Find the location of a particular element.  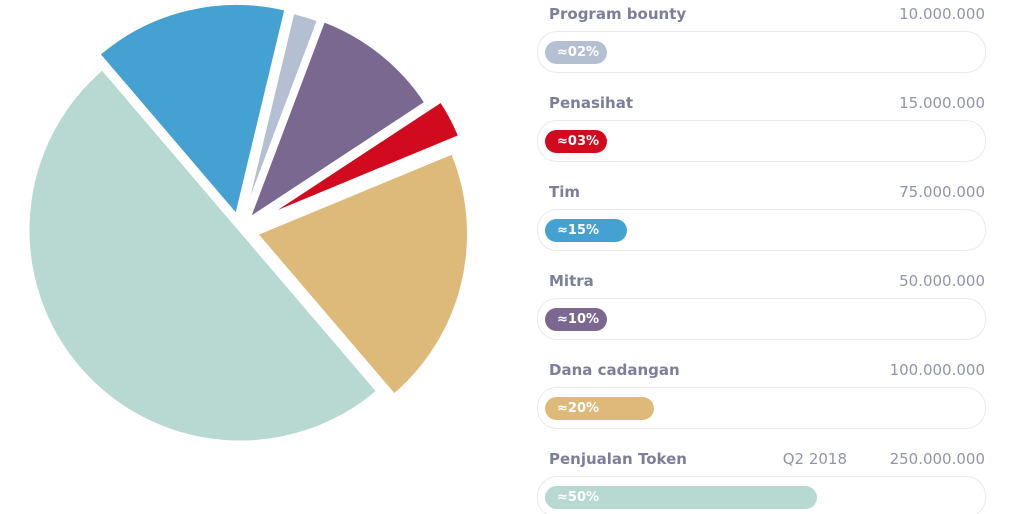

progress-fill: ≈03% is located at coordinates (576, 141).